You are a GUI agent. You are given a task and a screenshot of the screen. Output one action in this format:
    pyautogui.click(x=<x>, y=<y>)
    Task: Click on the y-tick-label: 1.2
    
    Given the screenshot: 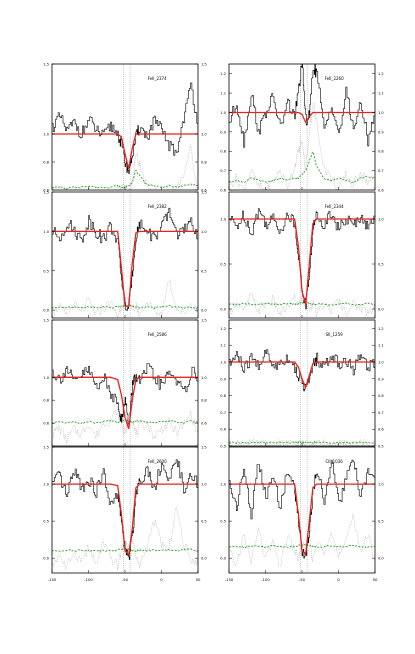 What is the action you would take?
    pyautogui.click(x=223, y=74)
    